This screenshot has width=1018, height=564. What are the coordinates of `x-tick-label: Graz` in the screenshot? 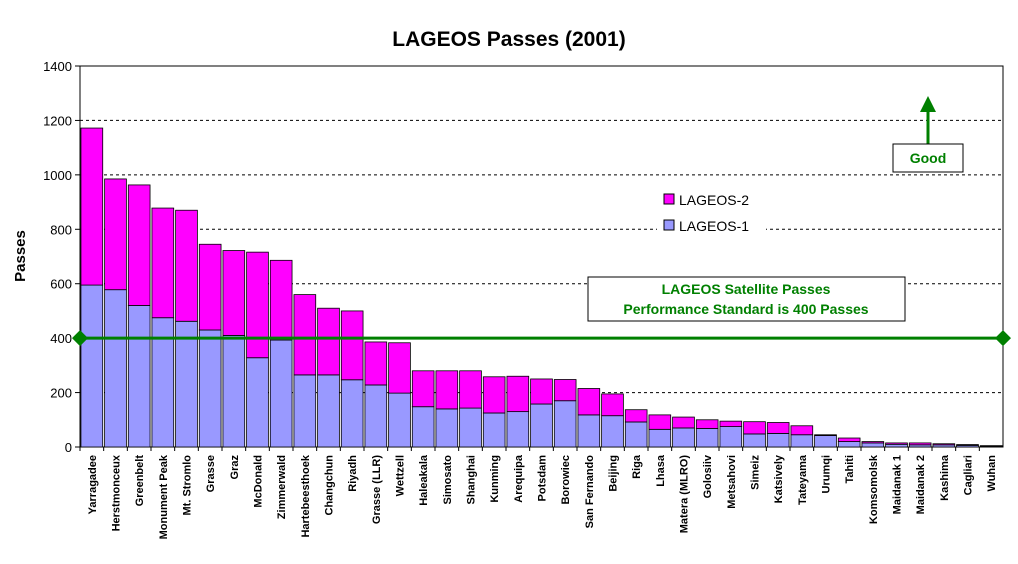 It's located at (235, 467).